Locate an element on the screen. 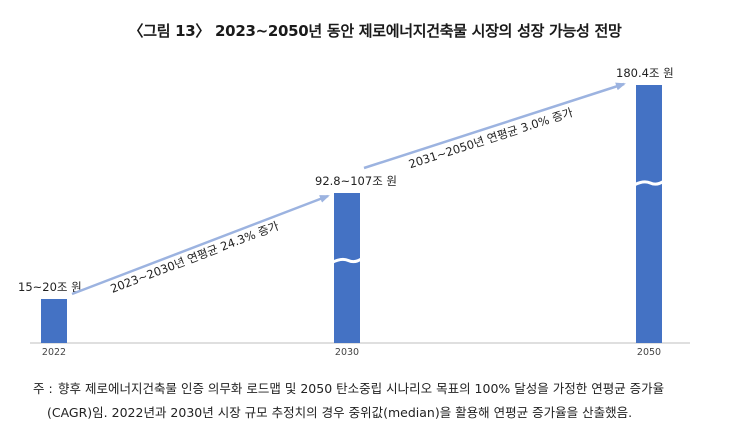 This screenshot has width=750, height=427. value-label-2050: 180.4조 원 is located at coordinates (645, 73).